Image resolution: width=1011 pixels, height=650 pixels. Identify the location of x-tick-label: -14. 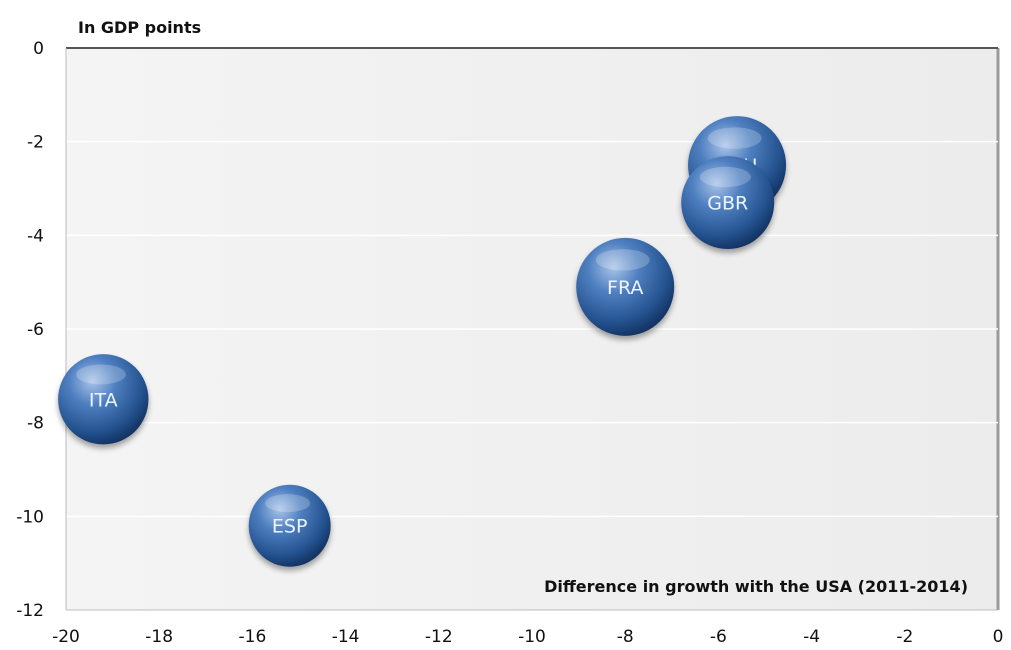
(346, 636).